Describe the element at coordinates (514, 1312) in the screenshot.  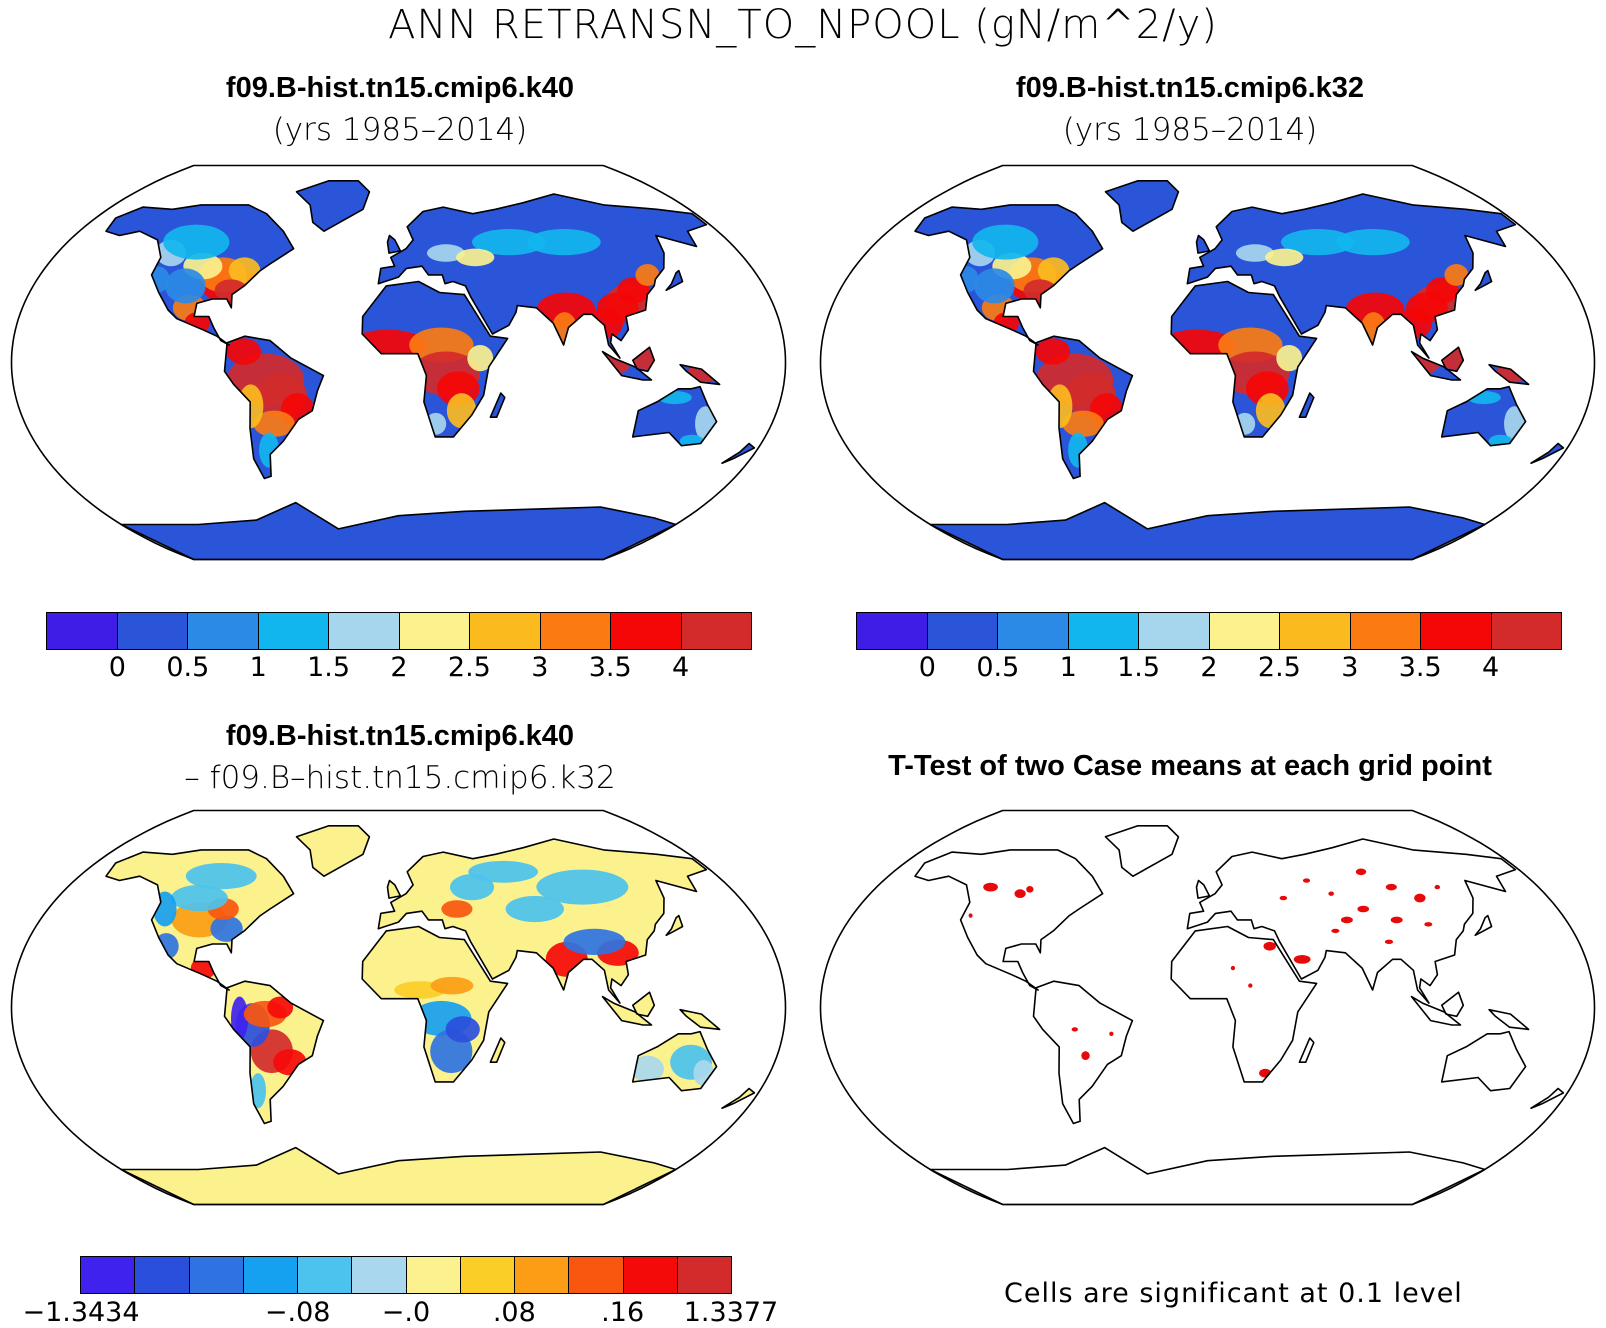
I see `colorbar-difference-tick-label: .08` at that location.